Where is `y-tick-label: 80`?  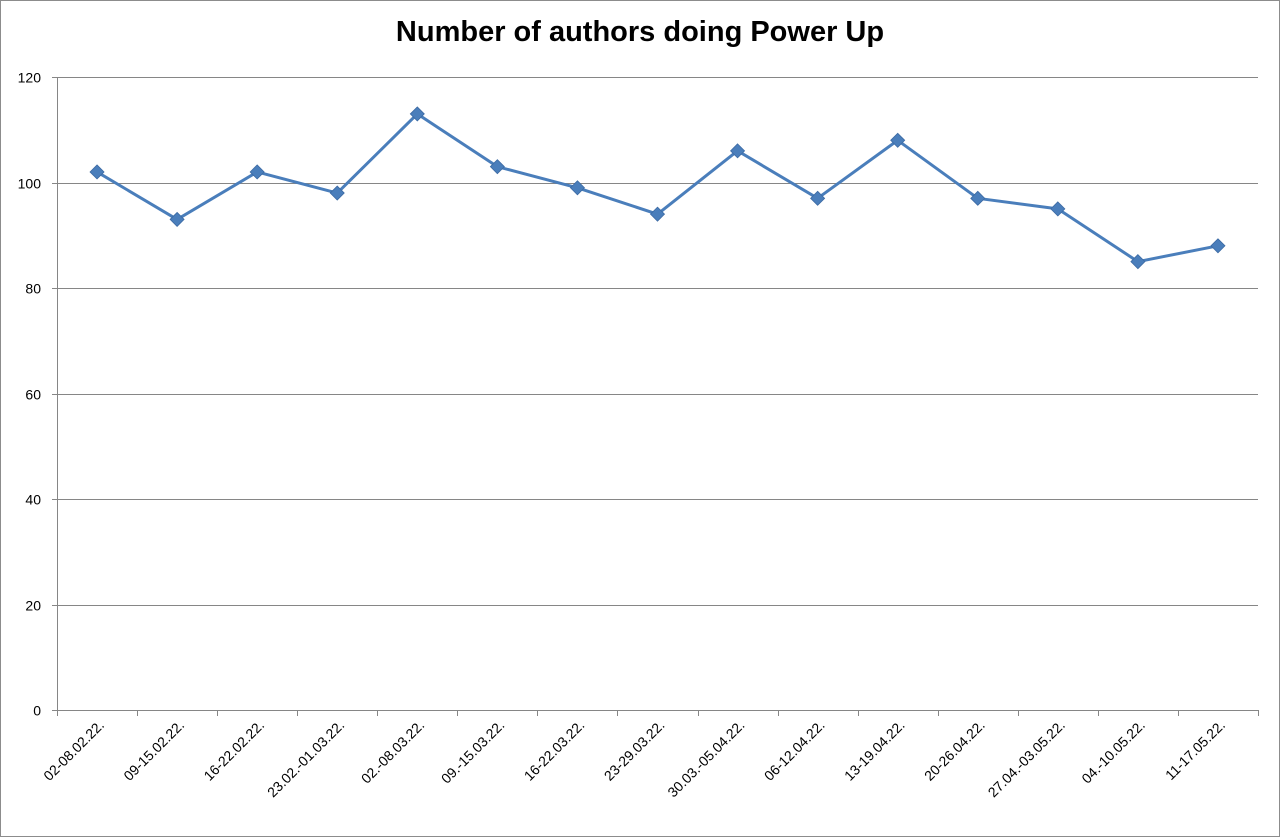
y-tick-label: 80 is located at coordinates (33, 289).